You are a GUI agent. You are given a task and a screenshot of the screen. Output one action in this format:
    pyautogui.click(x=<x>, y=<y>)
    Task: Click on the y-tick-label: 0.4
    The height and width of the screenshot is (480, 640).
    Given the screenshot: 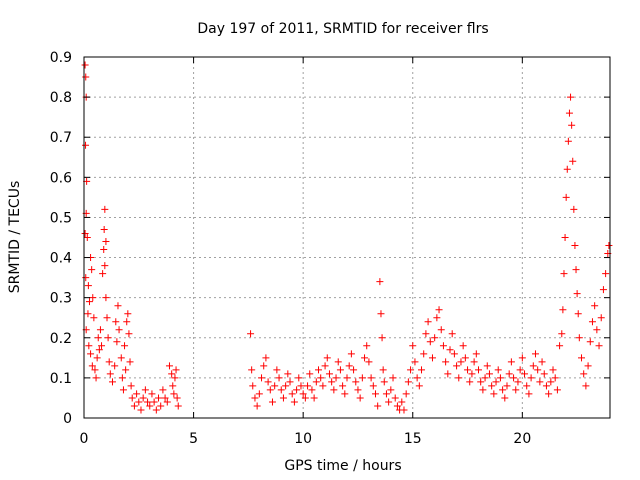 What is the action you would take?
    pyautogui.click(x=61, y=259)
    